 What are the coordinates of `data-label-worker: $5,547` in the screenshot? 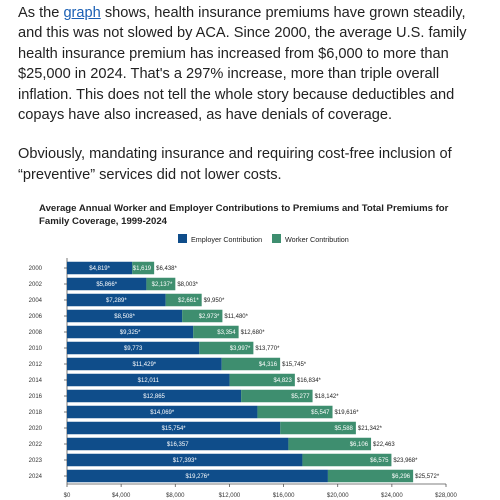 It's located at (320, 413).